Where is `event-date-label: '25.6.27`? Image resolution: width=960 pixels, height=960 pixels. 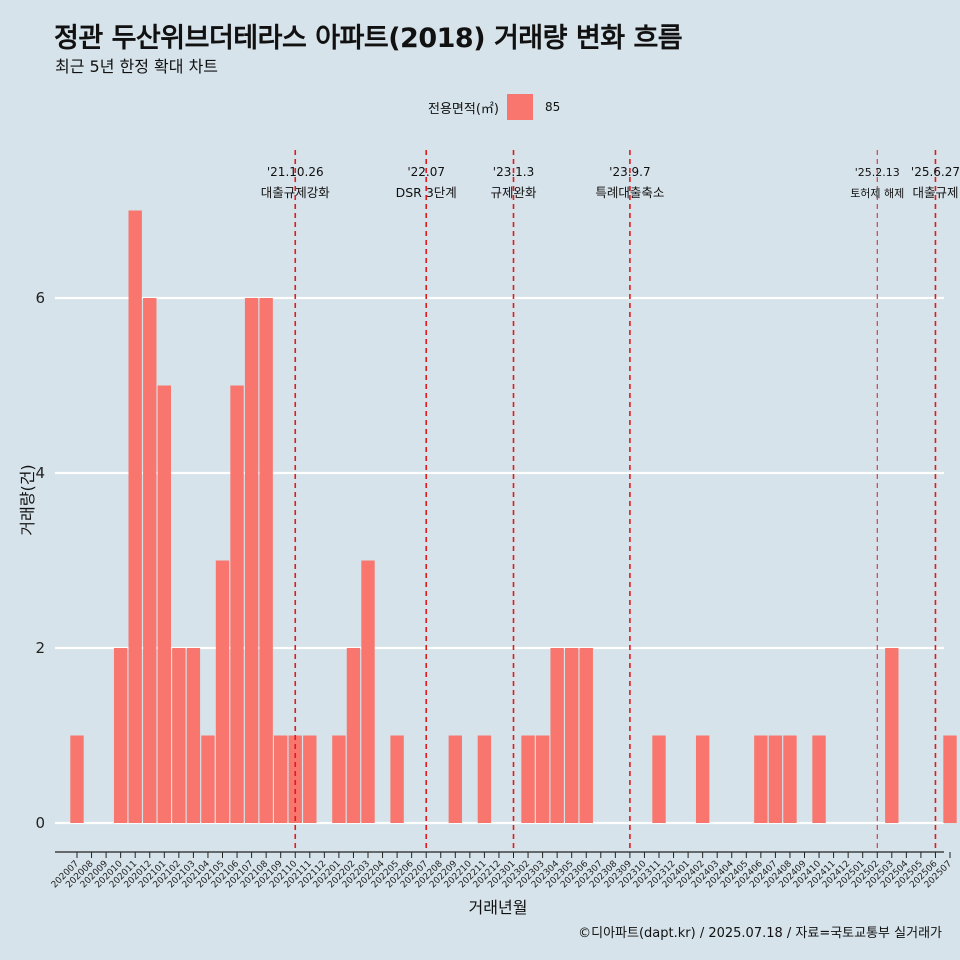 event-date-label: '25.6.27 is located at coordinates (935, 172).